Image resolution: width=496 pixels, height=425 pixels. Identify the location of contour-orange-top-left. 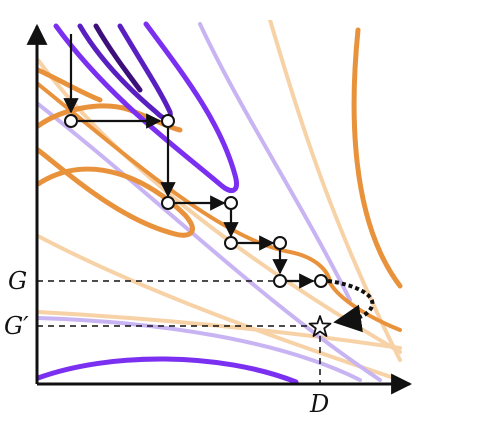
(70, 85).